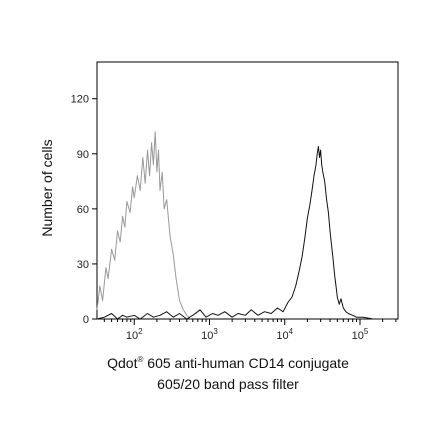 The width and height of the screenshot is (432, 432). I want to click on x-axis-label: Qdot® 605 anti-human CD14 conjugate, so click(228, 363).